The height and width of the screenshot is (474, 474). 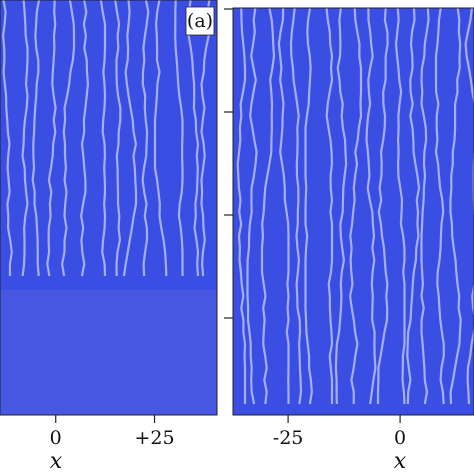 What do you see at coordinates (154, 438) in the screenshot?
I see `x-tick-label: +25` at bounding box center [154, 438].